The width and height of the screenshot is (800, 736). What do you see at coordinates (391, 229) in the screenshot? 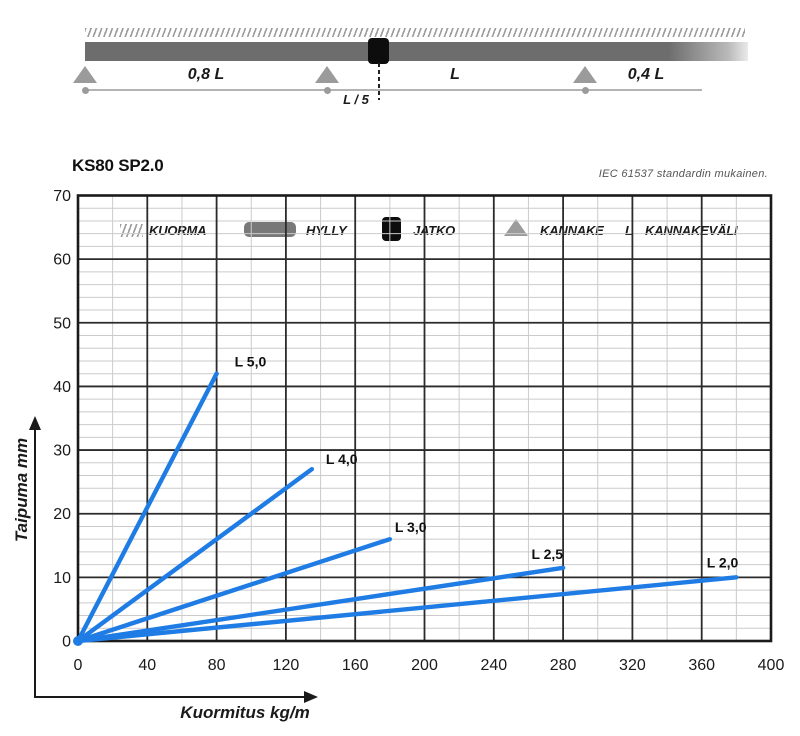
I see `jatko-square-icon` at bounding box center [391, 229].